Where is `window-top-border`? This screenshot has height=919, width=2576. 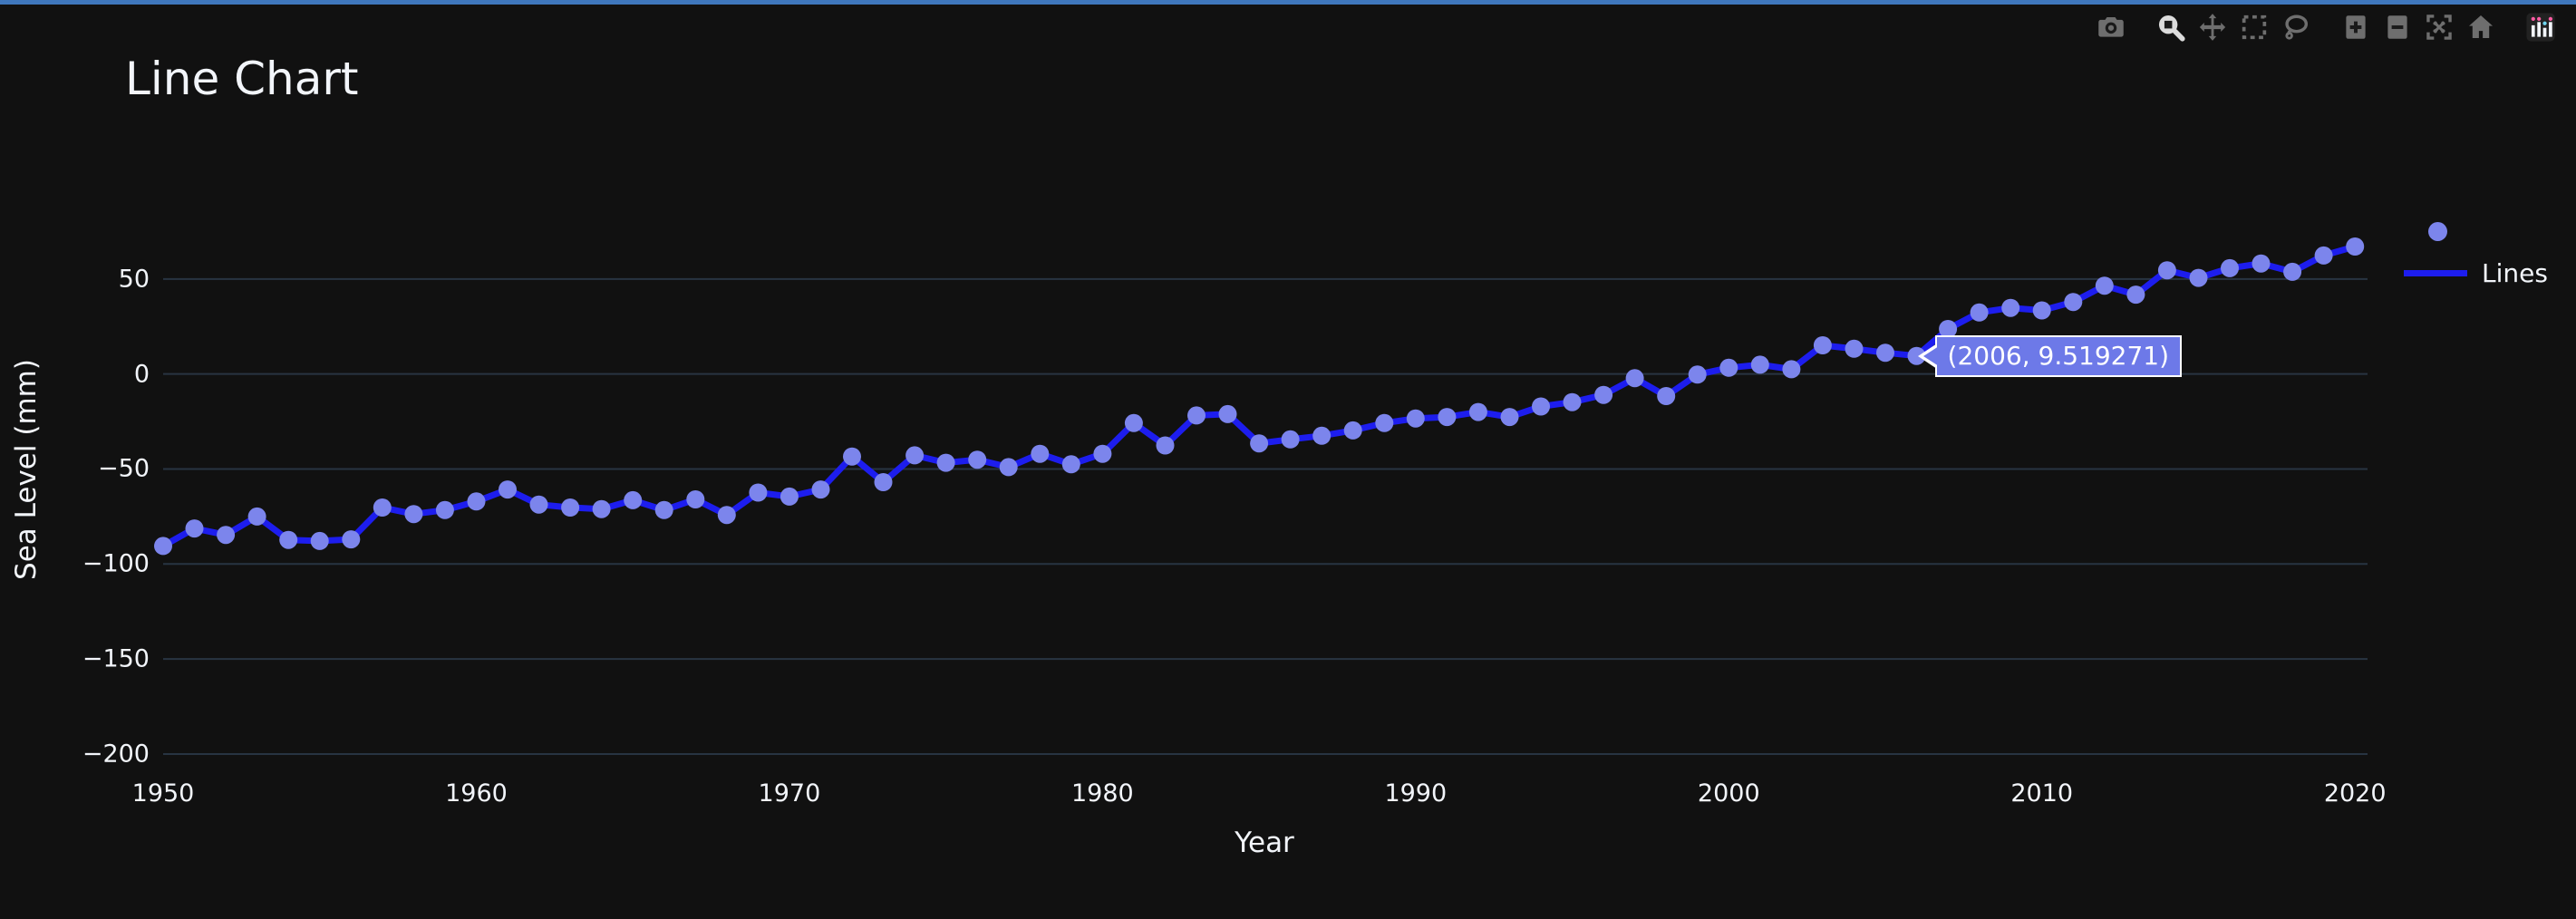 window-top-border is located at coordinates (1288, 2).